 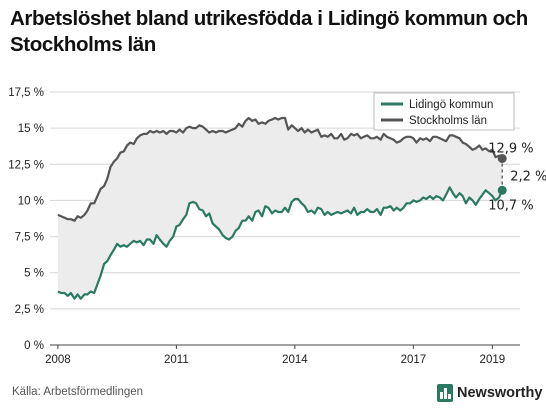 I want to click on y-tick-label: 12,5 %, so click(x=26, y=165).